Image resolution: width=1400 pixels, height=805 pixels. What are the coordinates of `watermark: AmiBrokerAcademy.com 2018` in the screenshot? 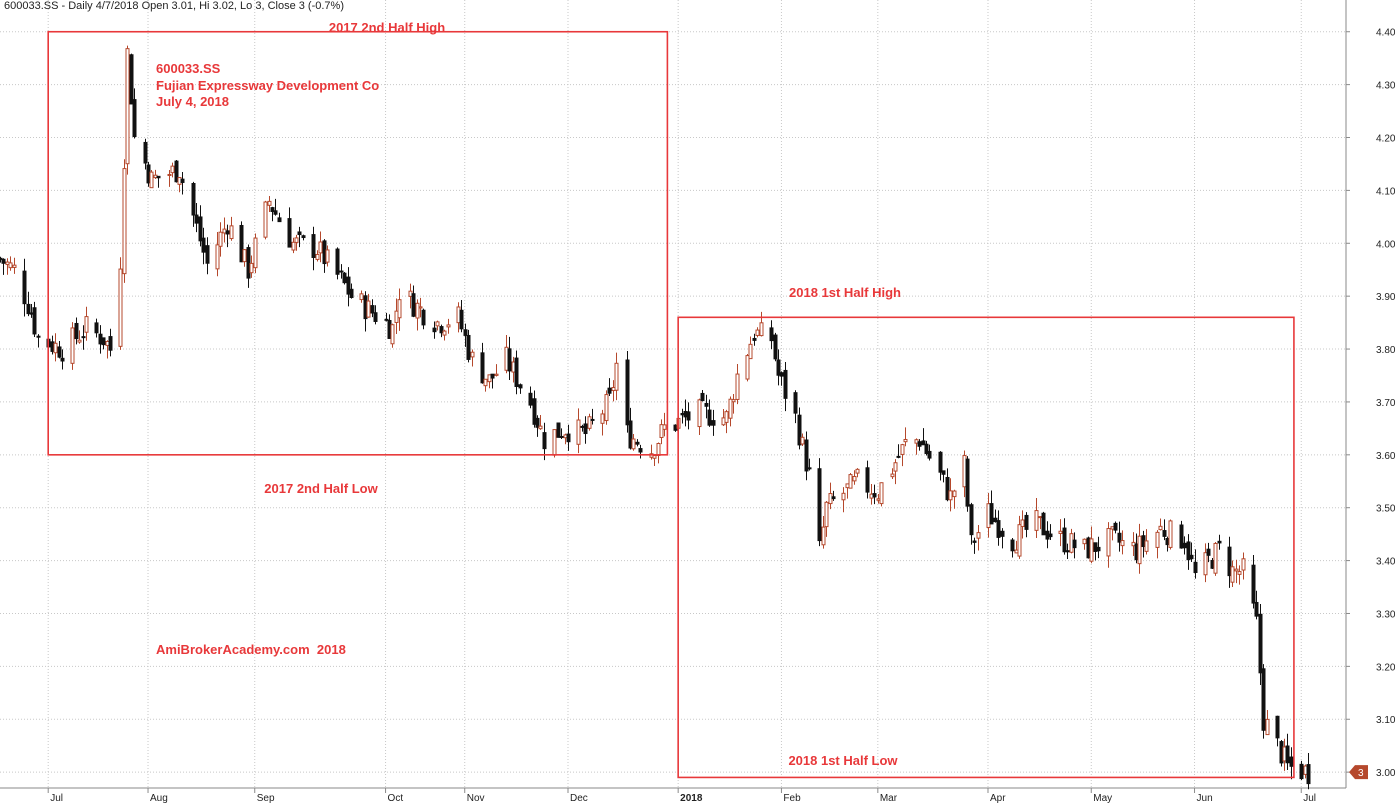 It's located at (251, 649).